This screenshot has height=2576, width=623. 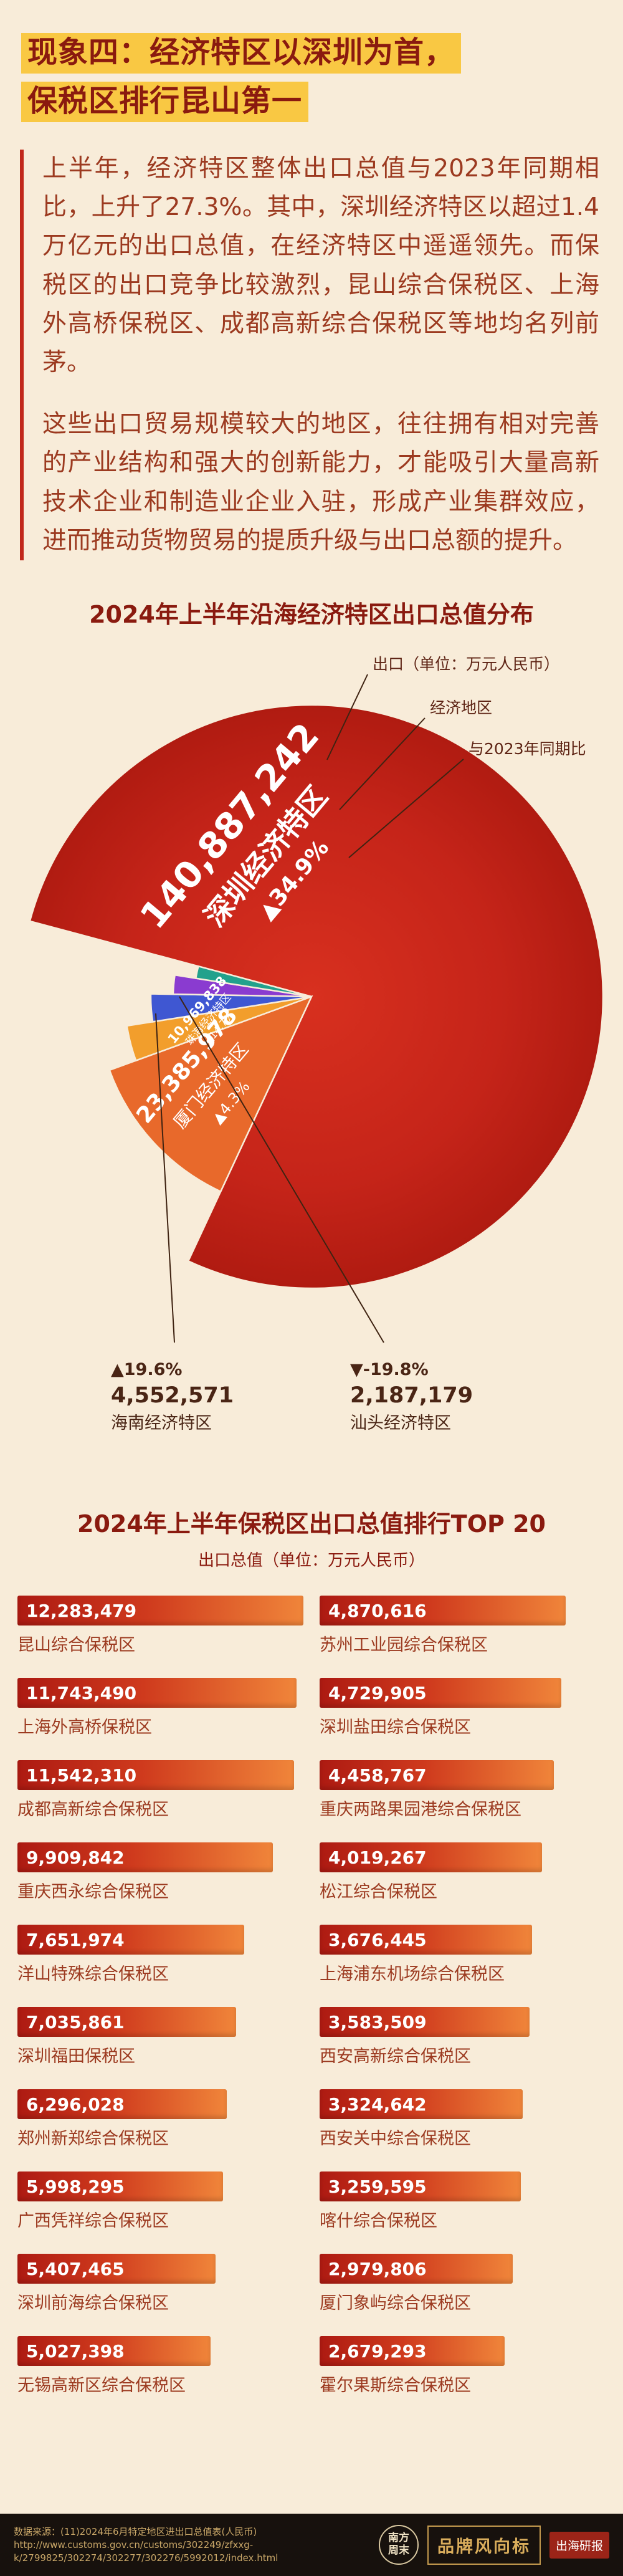 I want to click on bonded-zone-bar: 5,407,465, so click(x=117, y=2269).